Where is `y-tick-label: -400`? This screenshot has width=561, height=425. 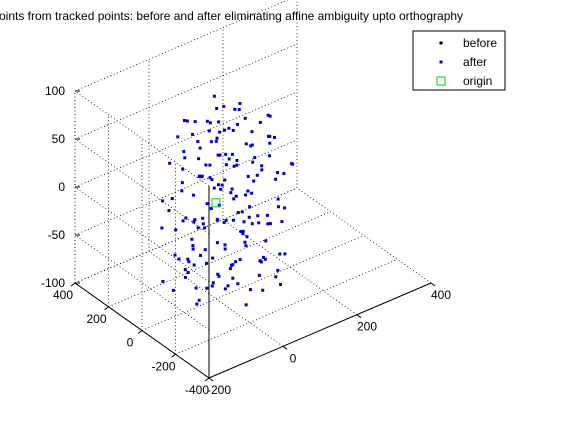
y-tick-label: -400 is located at coordinates (197, 390).